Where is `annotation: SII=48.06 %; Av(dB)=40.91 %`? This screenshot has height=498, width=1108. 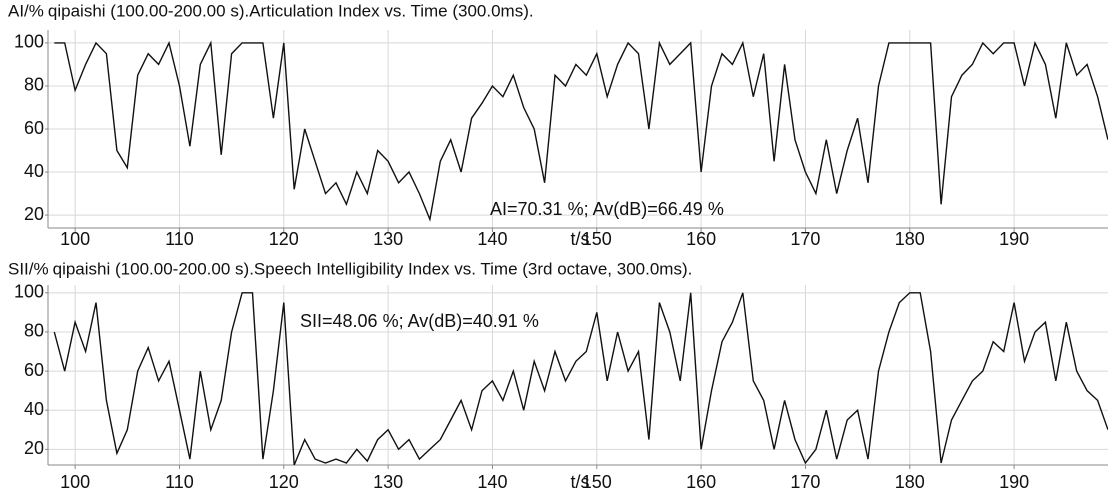
annotation: SII=48.06 %; Av(dB)=40.91 % is located at coordinates (419, 321).